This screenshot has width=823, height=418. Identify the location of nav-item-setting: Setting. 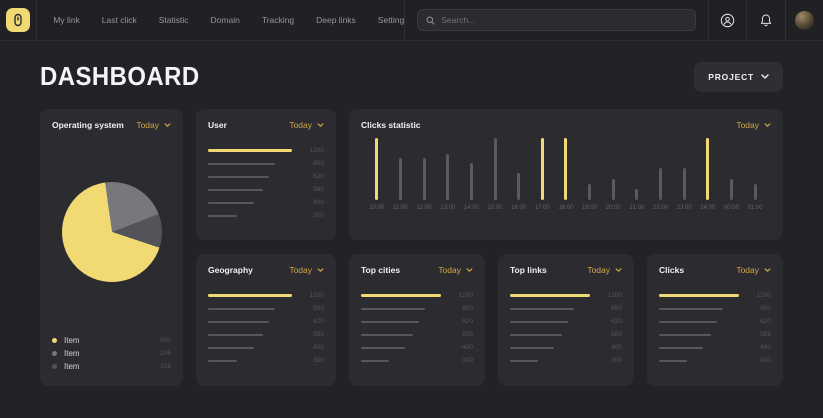
(391, 20).